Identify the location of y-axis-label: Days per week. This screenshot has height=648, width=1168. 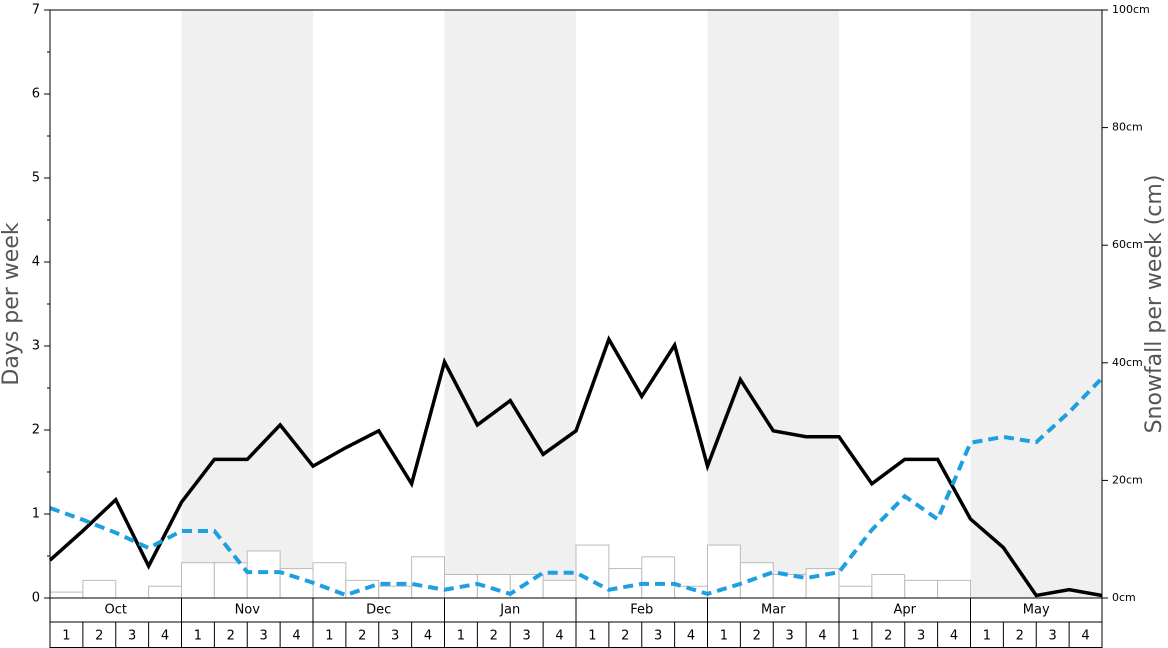
(12, 303).